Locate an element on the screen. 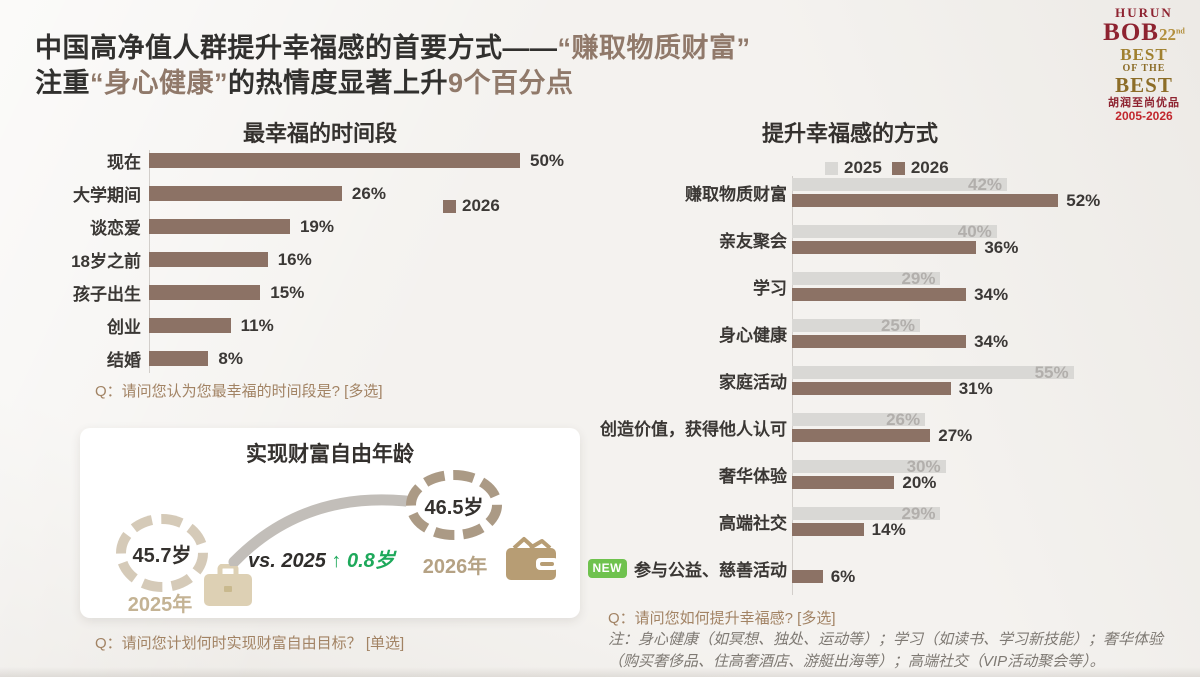 Image resolution: width=1200 pixels, height=677 pixels. bar-row: 18岁之前 16% is located at coordinates (335, 261).